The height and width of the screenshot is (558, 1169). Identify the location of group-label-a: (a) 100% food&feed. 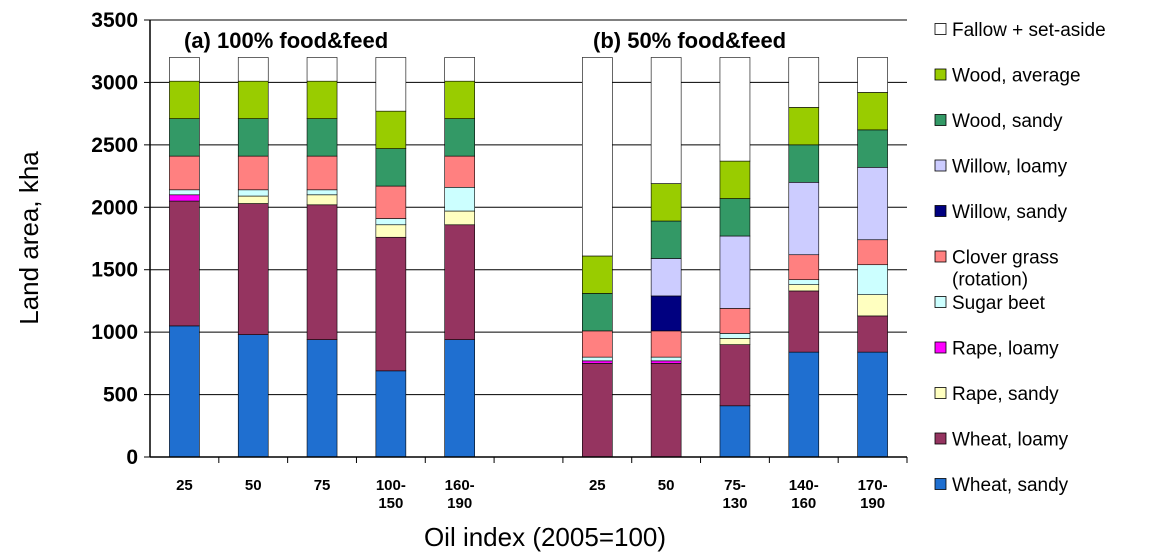
(286, 40).